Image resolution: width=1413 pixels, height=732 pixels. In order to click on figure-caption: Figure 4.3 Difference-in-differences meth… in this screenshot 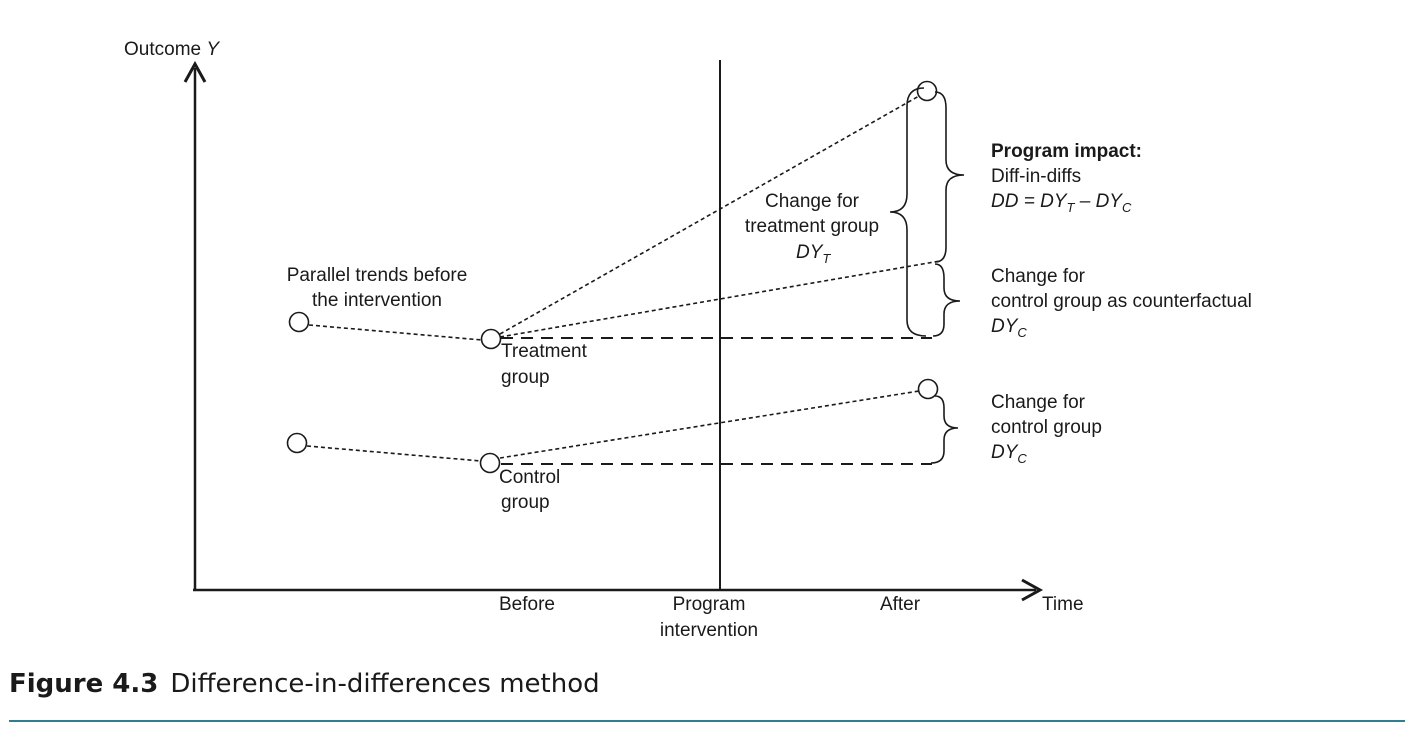, I will do `click(304, 684)`.